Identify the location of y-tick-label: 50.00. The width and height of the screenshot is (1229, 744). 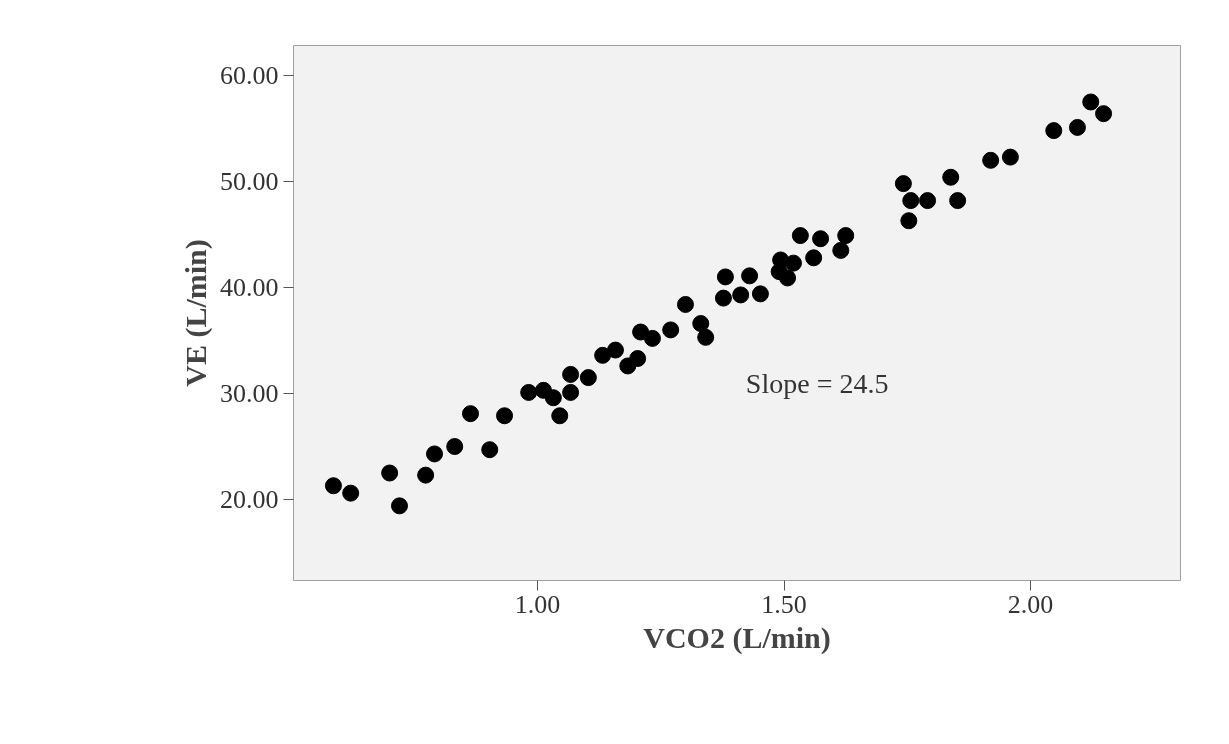
(249, 181).